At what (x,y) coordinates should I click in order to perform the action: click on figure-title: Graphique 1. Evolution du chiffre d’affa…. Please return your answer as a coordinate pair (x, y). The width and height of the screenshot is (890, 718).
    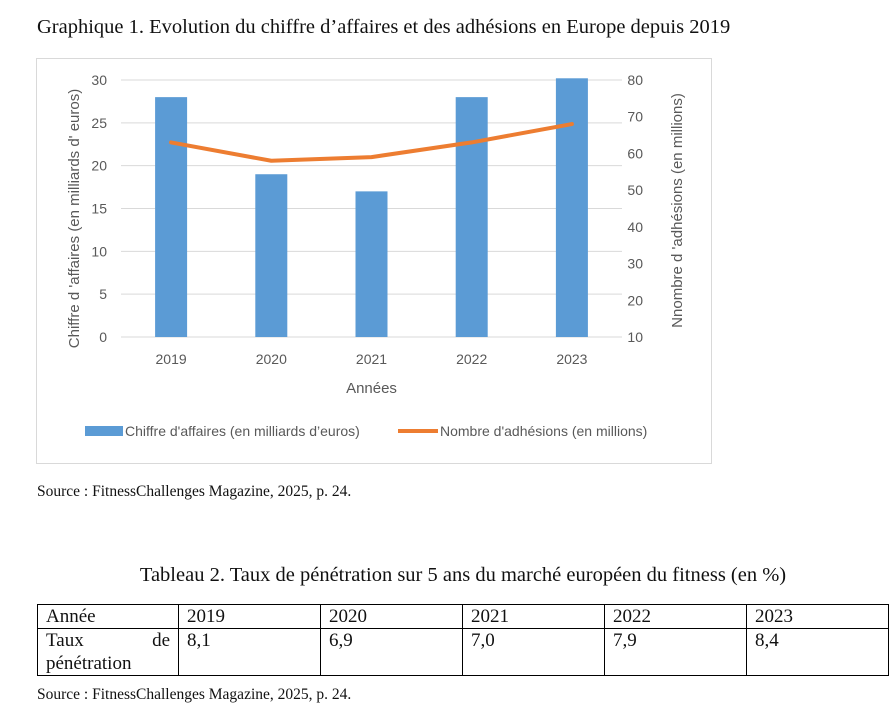
    Looking at the image, I should click on (384, 27).